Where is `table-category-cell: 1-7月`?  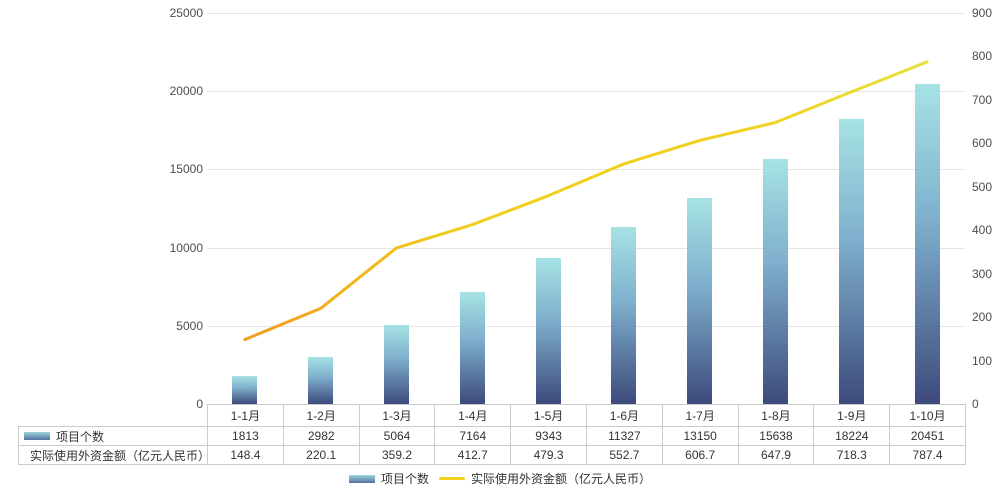
table-category-cell: 1-7月 is located at coordinates (700, 415).